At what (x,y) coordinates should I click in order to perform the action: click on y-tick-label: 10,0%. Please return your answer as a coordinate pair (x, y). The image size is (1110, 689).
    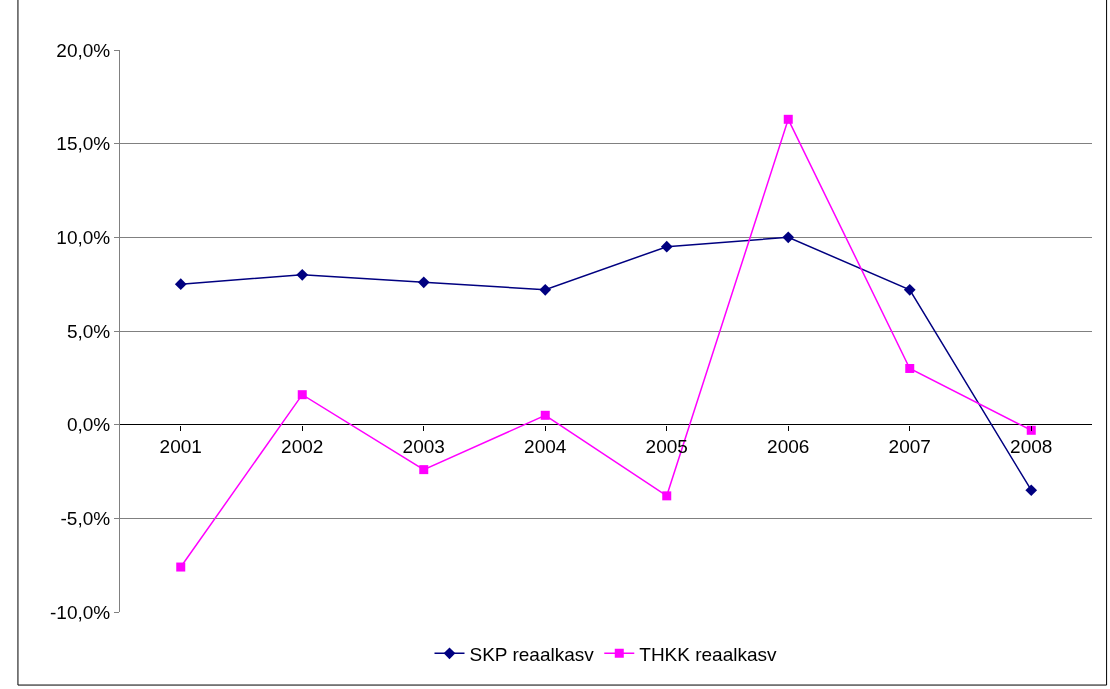
    Looking at the image, I should click on (83, 237).